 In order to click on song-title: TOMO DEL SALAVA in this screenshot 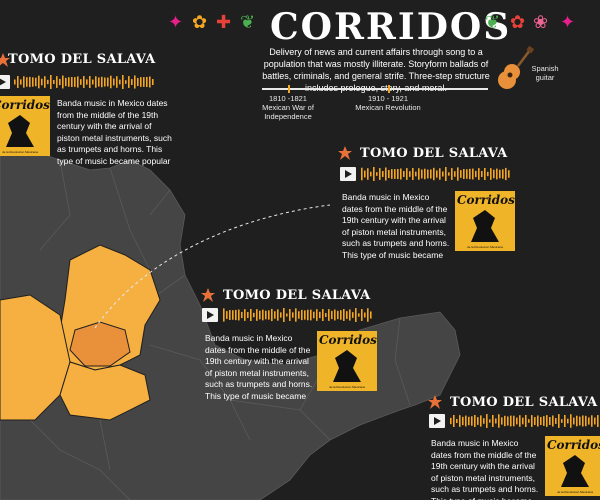, I will do `click(434, 153)`.